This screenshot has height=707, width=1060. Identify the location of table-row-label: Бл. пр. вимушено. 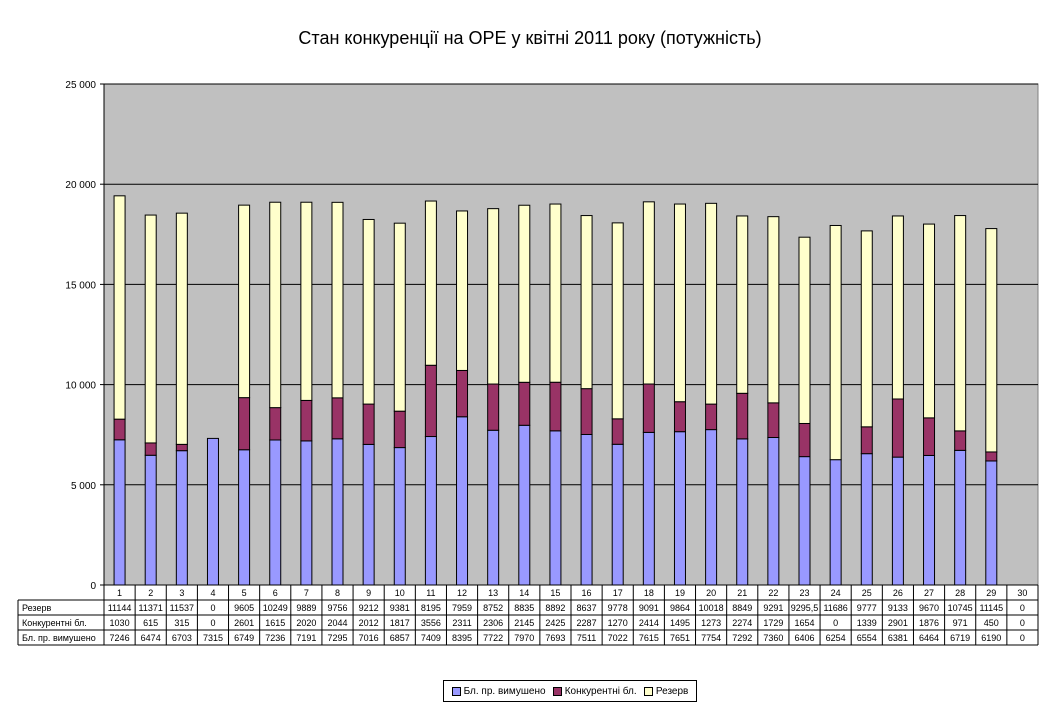
(59, 638).